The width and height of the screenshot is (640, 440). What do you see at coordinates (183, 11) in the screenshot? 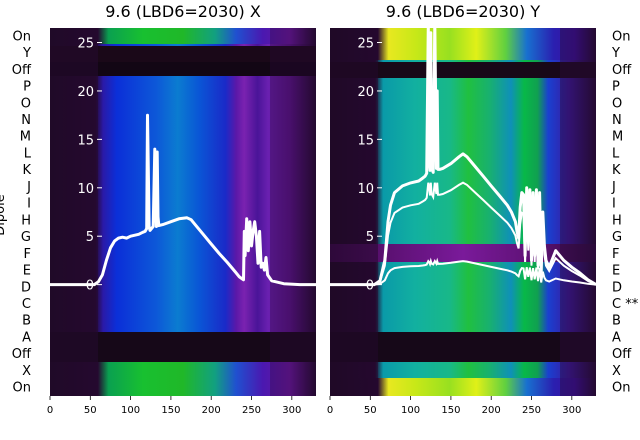
I see `chart-title-left: 9.6 (LBD6=2030) X` at bounding box center [183, 11].